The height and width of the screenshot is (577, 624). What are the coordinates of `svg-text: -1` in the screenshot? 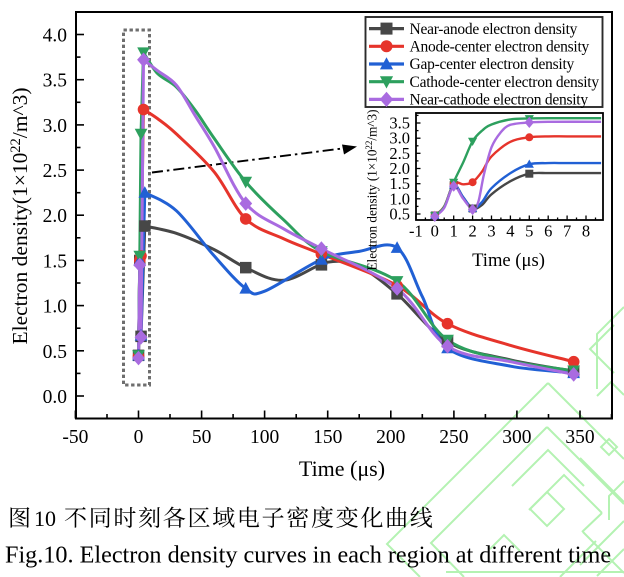 It's located at (416, 231).